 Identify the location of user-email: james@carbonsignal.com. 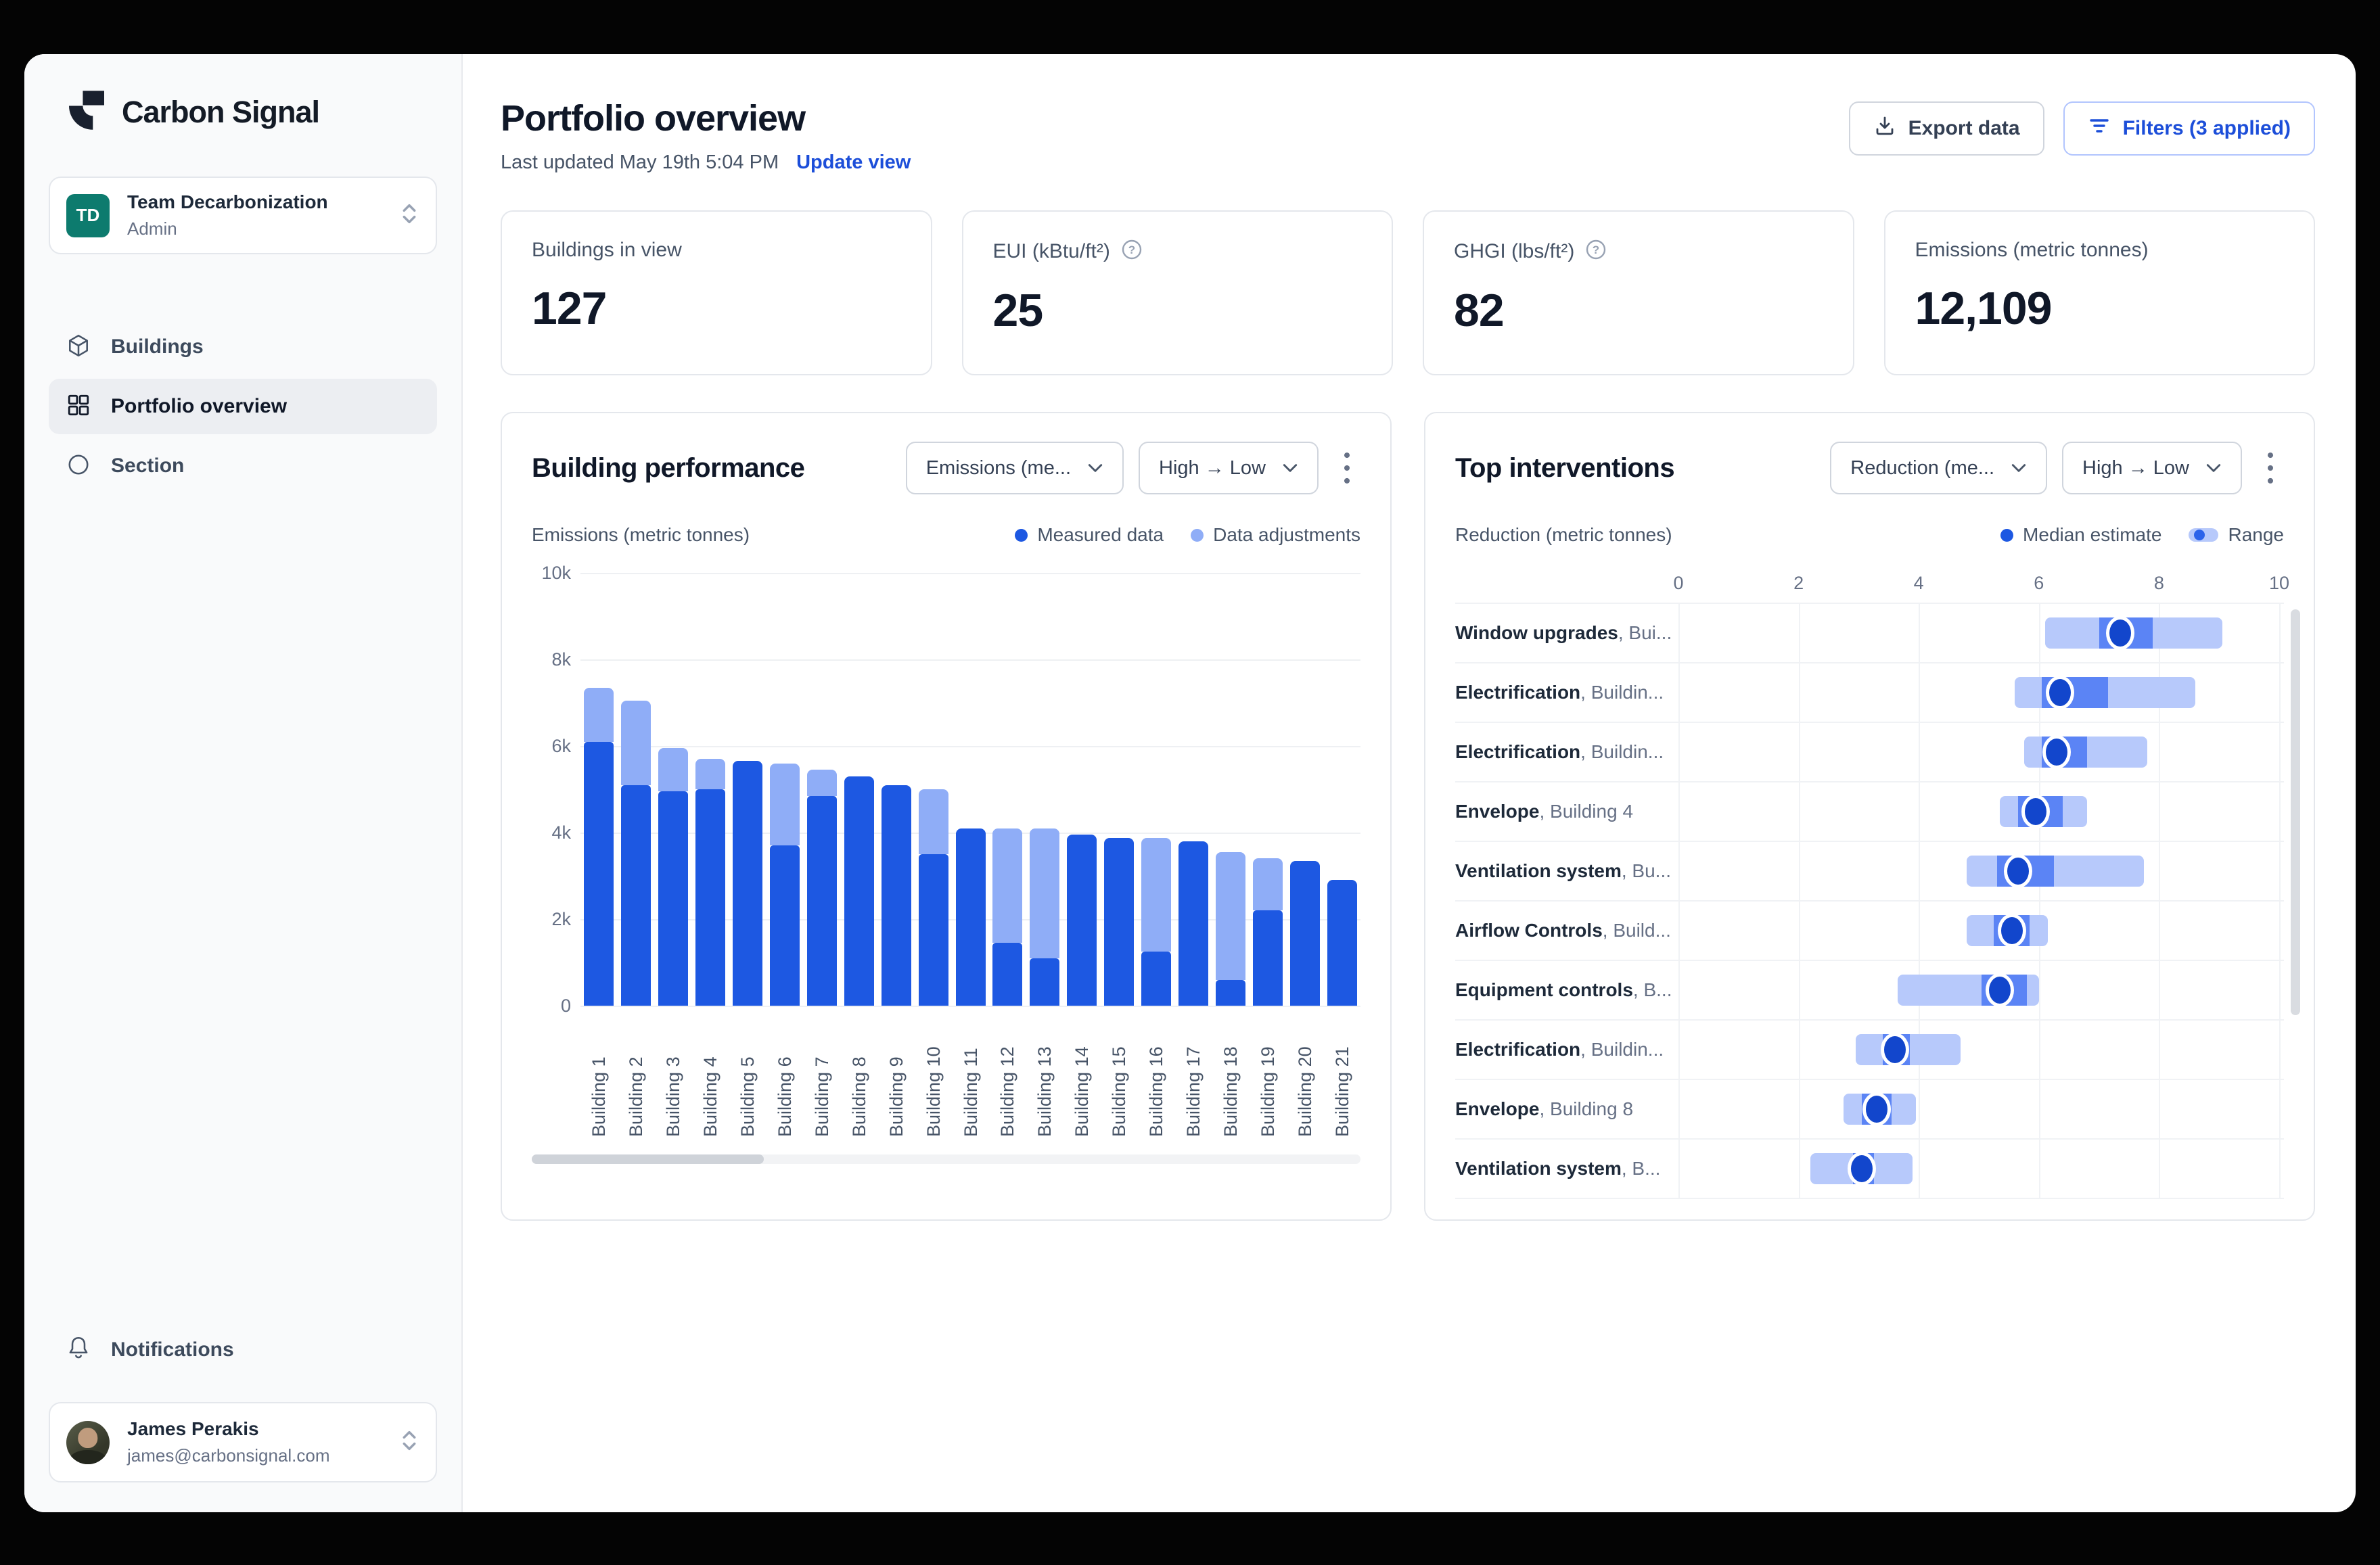
(229, 1455).